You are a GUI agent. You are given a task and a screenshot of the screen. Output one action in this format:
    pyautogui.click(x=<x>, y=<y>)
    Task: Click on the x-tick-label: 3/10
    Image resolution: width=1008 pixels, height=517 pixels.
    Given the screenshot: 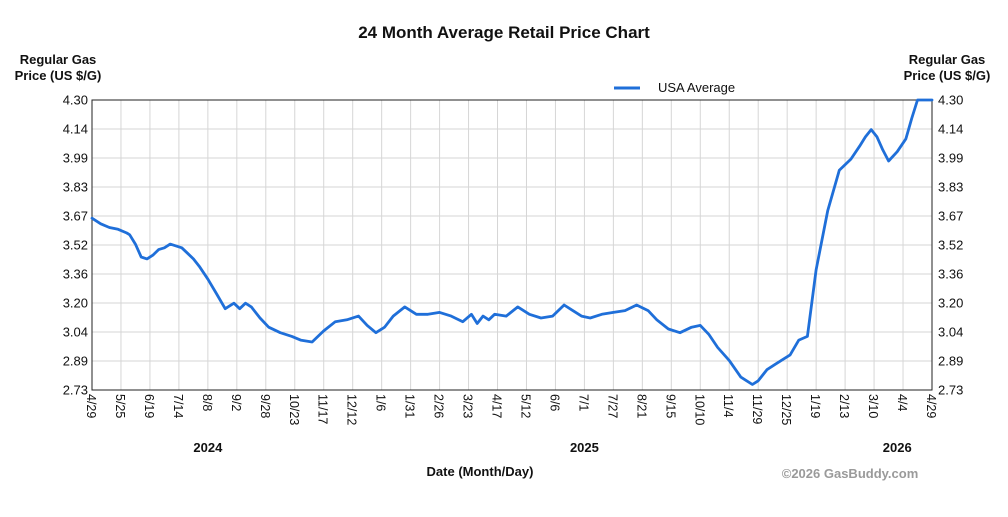 What is the action you would take?
    pyautogui.click(x=873, y=406)
    